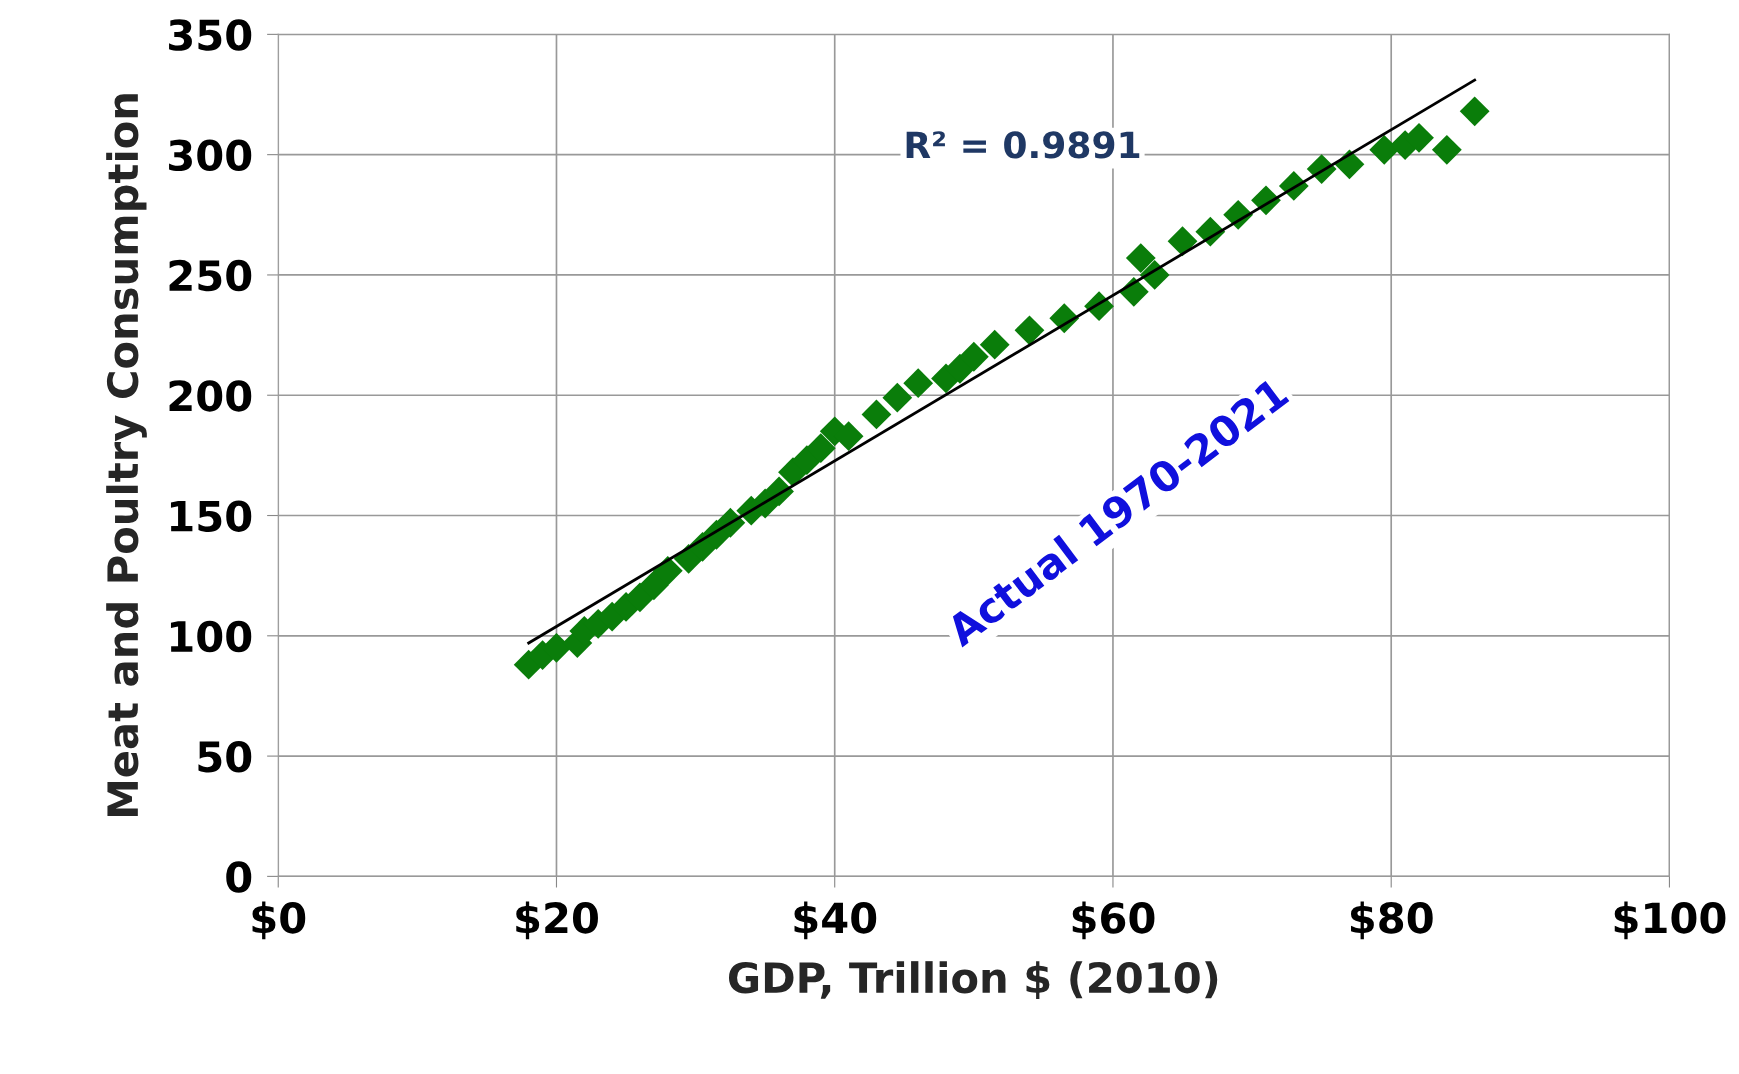  What do you see at coordinates (225, 757) in the screenshot?
I see `y-tick-label: 50` at bounding box center [225, 757].